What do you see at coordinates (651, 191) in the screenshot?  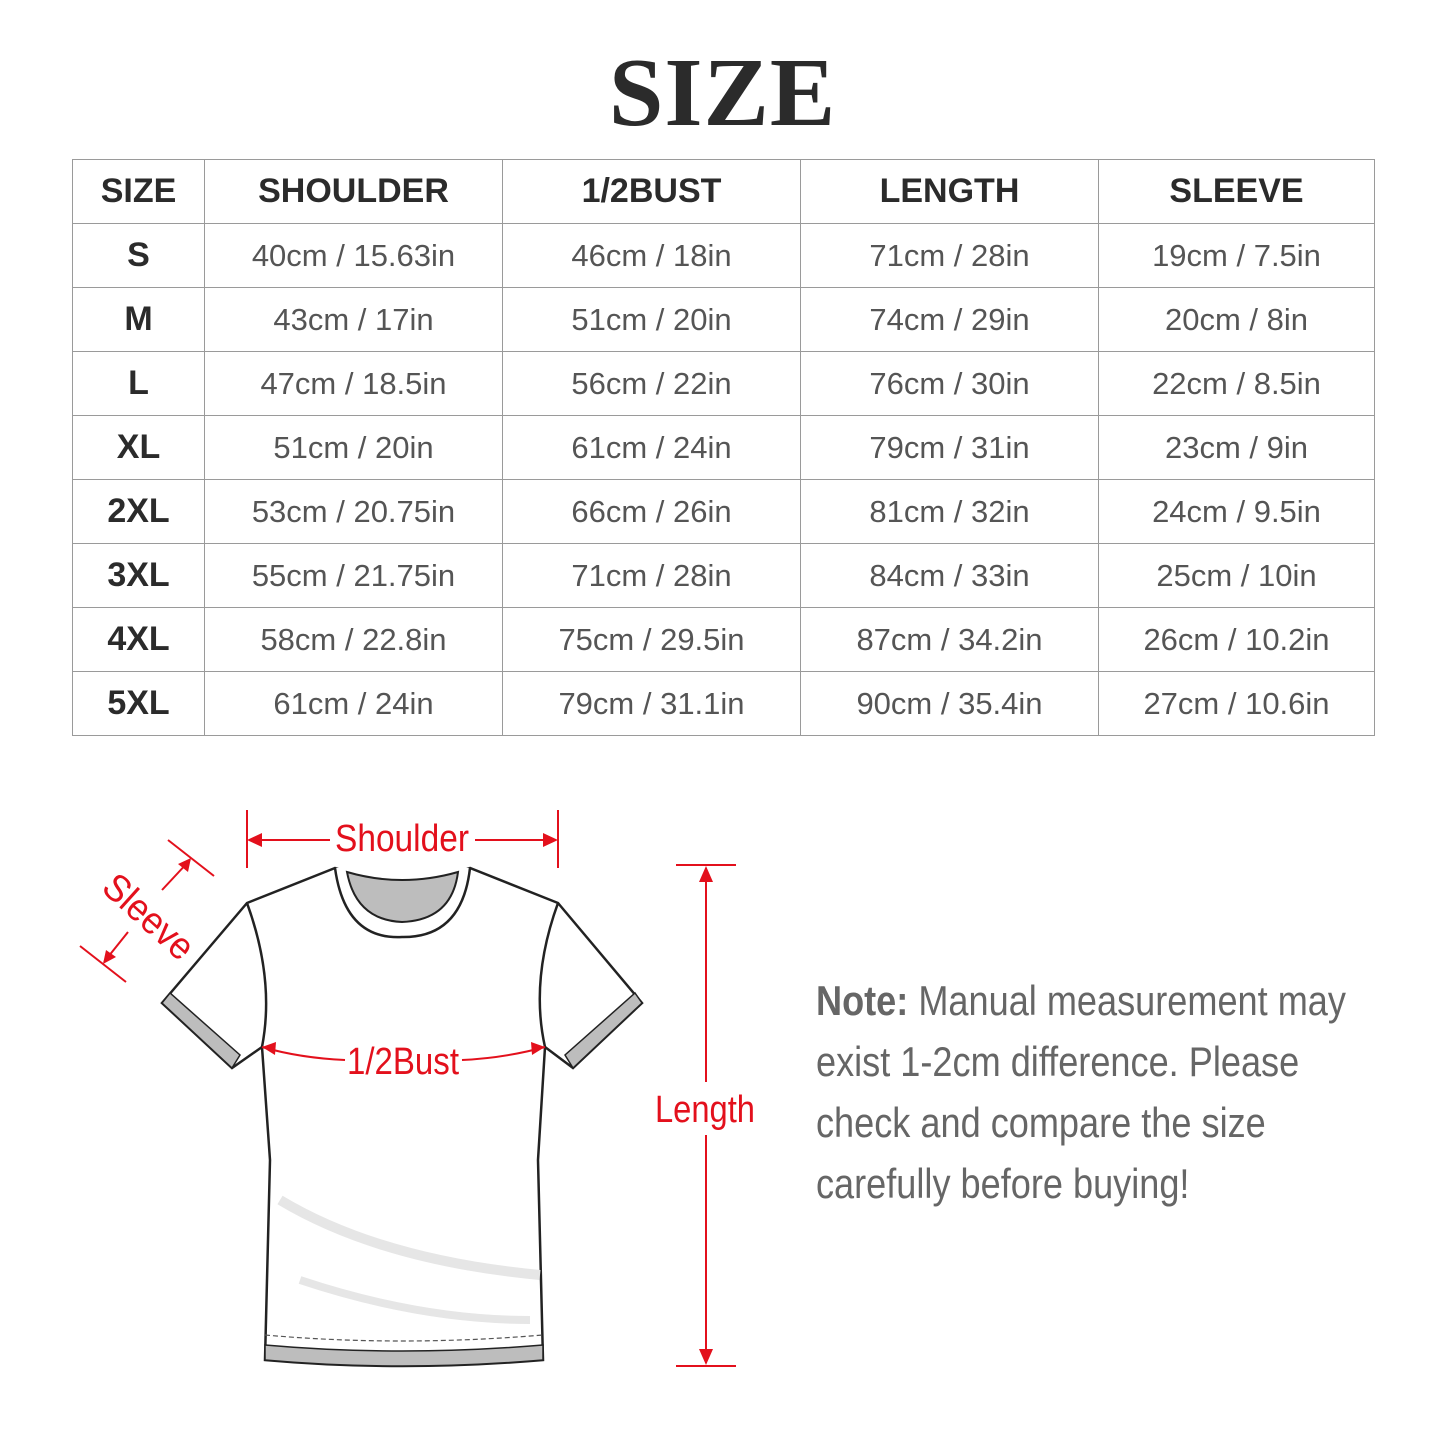 I see `column-header: 1/2BUST` at bounding box center [651, 191].